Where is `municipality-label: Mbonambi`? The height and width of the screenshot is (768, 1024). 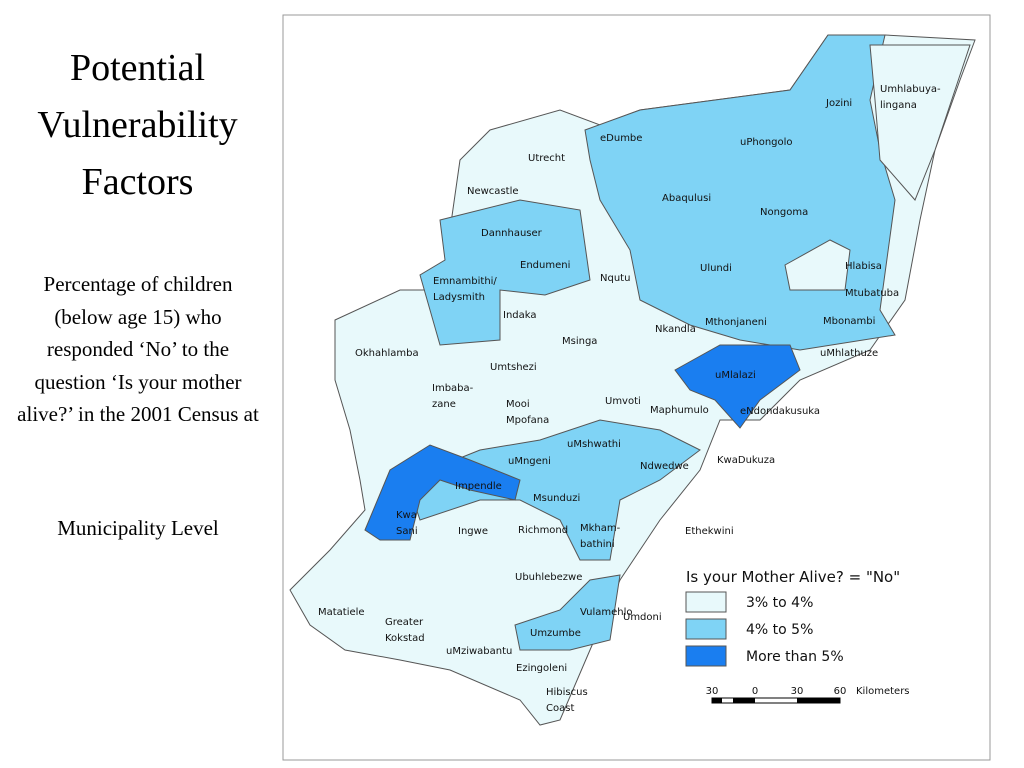 municipality-label: Mbonambi is located at coordinates (849, 321).